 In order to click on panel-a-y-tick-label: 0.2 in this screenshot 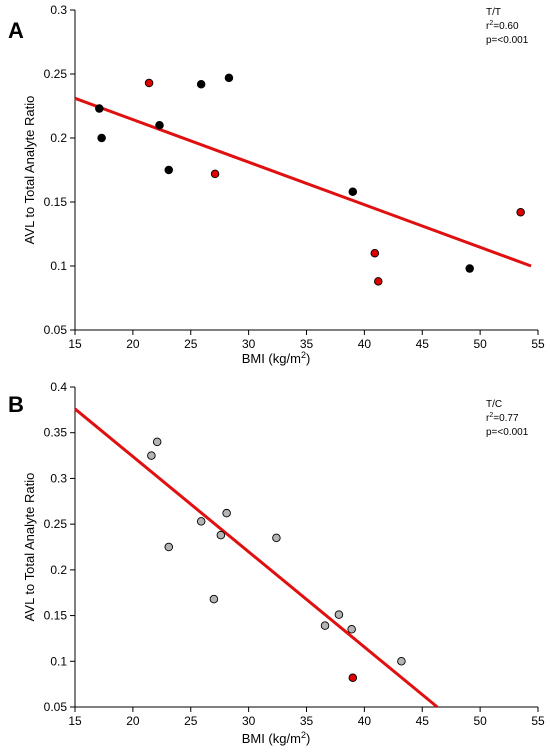, I will do `click(58, 138)`.